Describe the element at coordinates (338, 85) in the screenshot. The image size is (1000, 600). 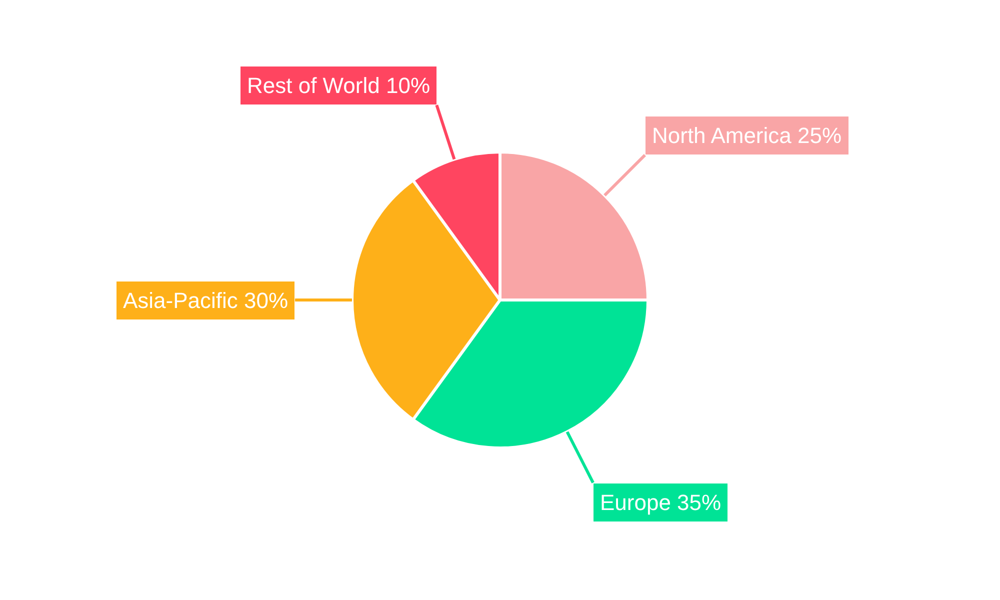
I see `slice-label: Rest of World 10%` at that location.